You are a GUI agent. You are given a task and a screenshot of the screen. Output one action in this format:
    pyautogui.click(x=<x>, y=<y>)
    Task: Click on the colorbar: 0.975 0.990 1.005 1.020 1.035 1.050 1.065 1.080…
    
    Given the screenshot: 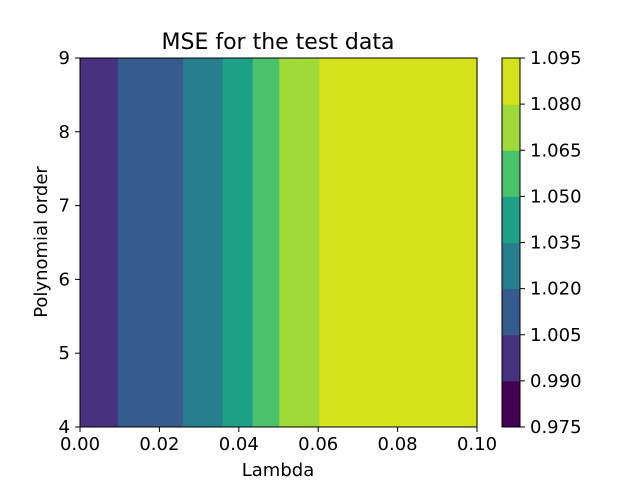 What is the action you would take?
    pyautogui.click(x=541, y=243)
    